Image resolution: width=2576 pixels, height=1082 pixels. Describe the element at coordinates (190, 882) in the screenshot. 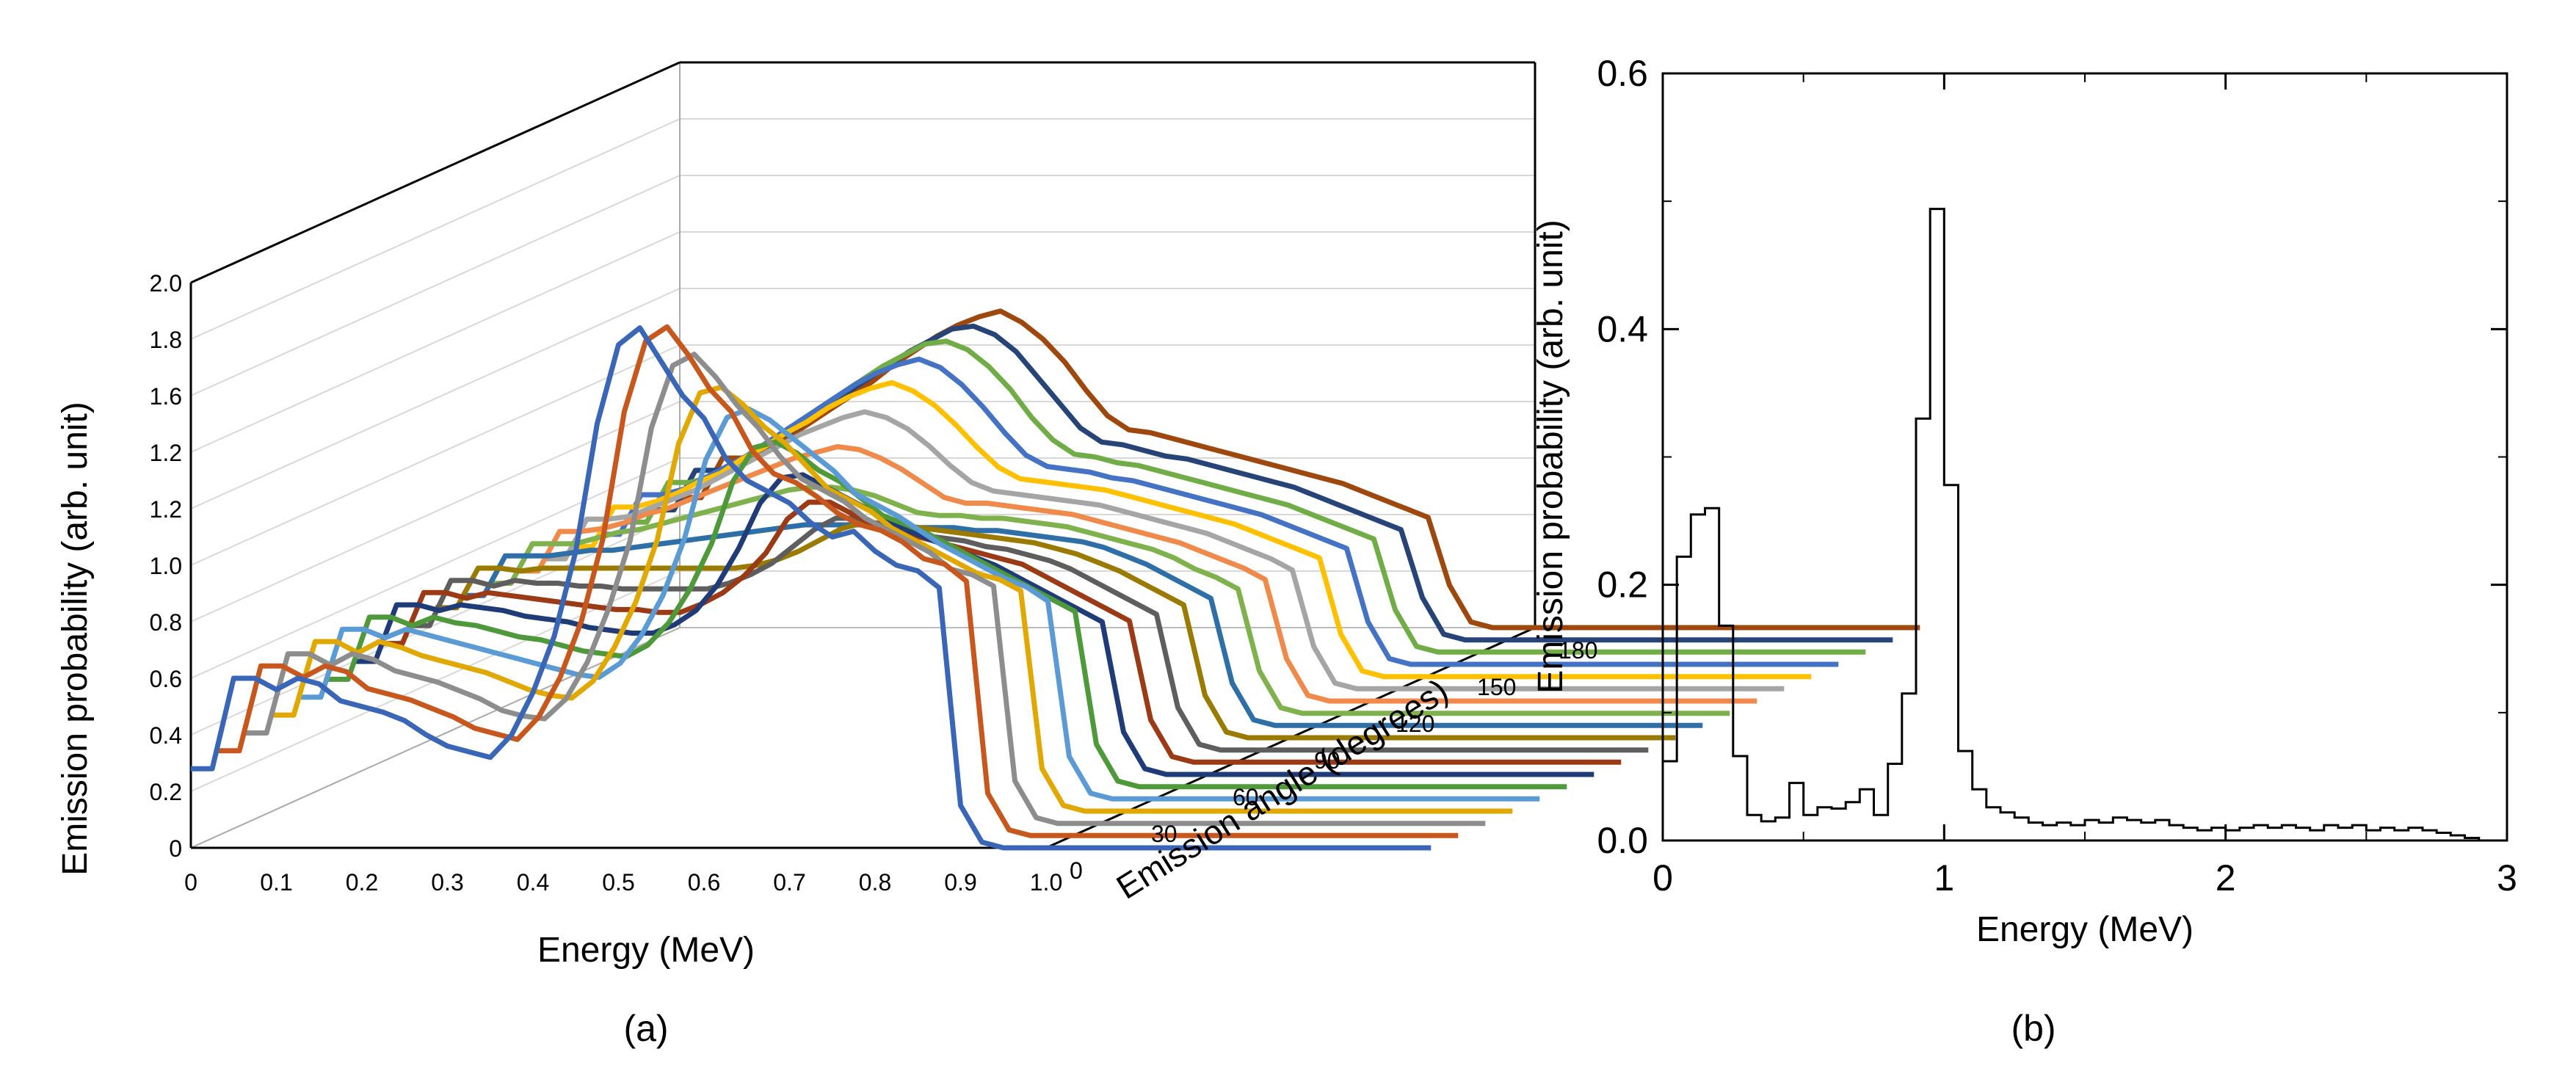

I see `panel-a-x-tick-label: 0` at that location.